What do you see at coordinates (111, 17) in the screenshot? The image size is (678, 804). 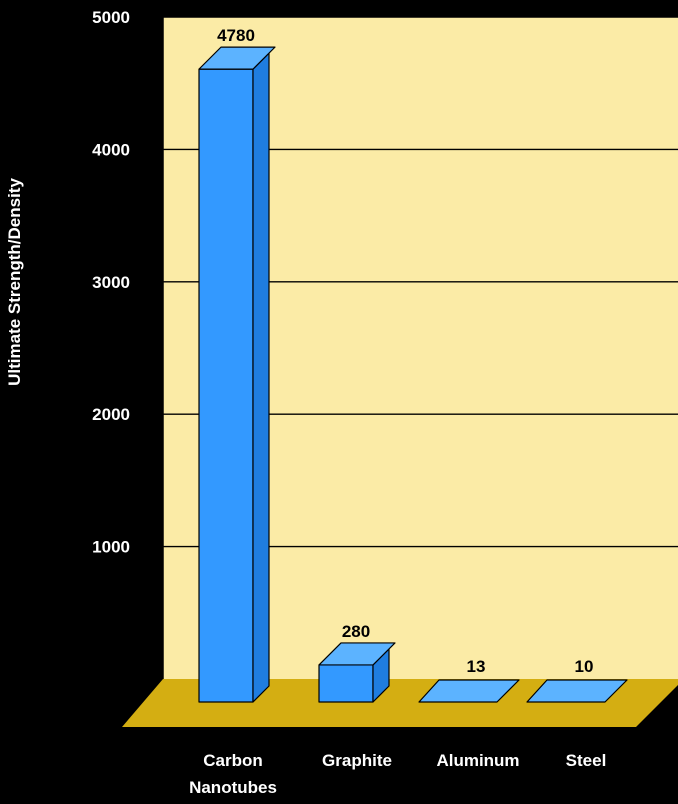 I see `y-tick-label: 5000` at bounding box center [111, 17].